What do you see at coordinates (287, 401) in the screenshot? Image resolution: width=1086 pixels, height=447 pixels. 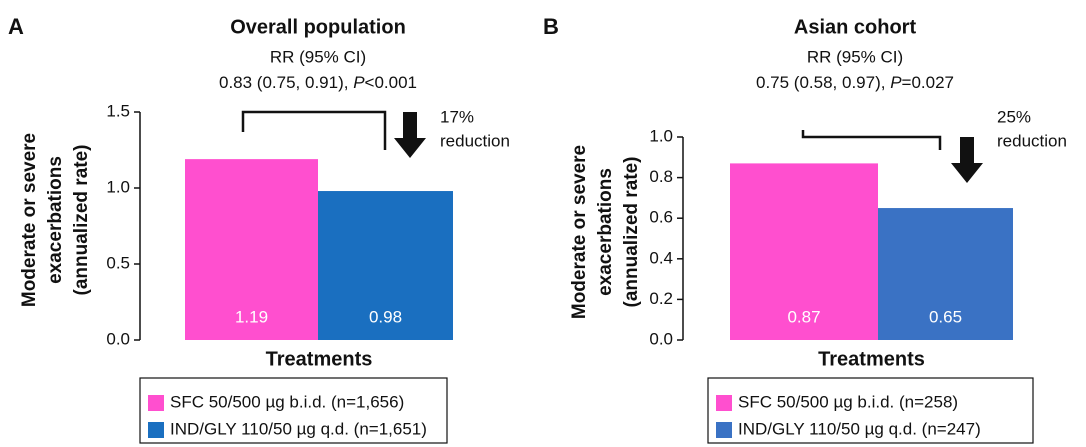 I see `legend-label: SFC 50/500 µg b.i.d. (n=1,656)` at bounding box center [287, 401].